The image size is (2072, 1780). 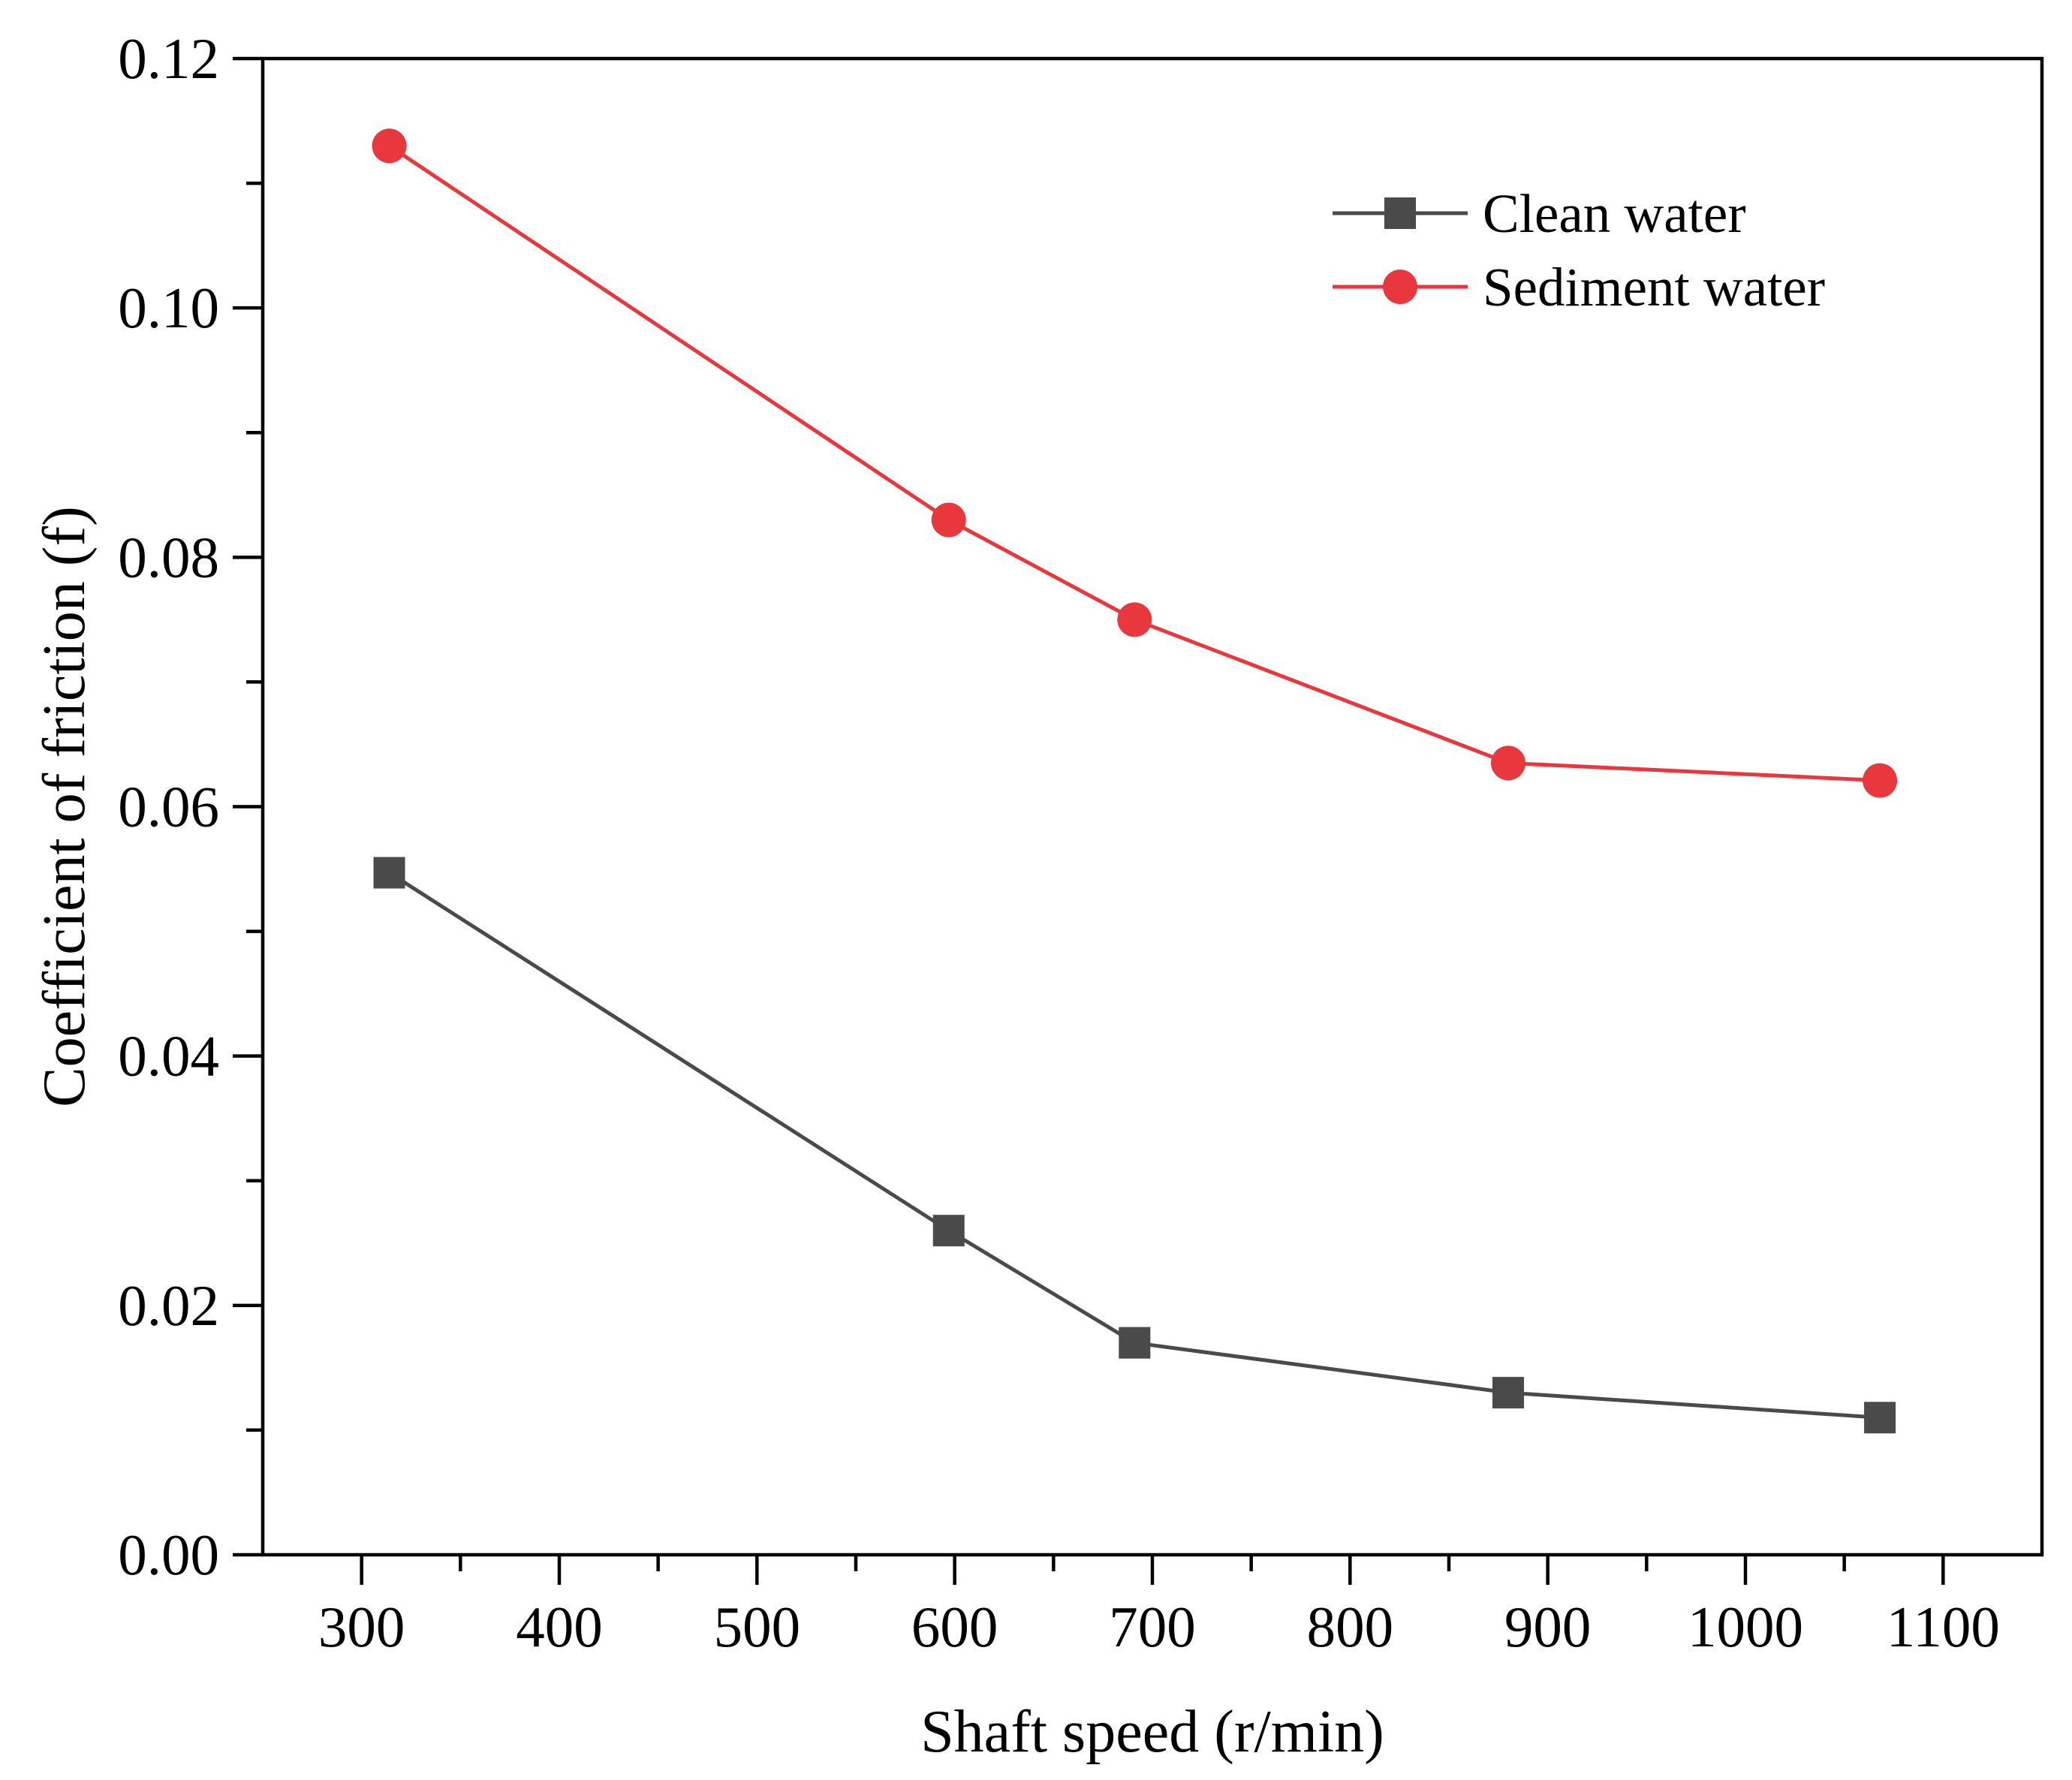 I want to click on x-tick-label: 400, so click(x=559, y=1627).